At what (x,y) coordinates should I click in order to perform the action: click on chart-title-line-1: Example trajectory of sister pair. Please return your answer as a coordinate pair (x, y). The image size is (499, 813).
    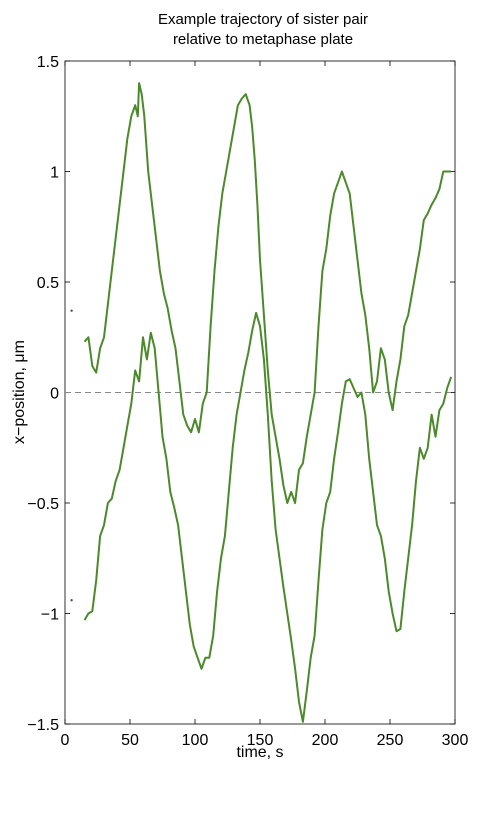
    Looking at the image, I should click on (263, 19).